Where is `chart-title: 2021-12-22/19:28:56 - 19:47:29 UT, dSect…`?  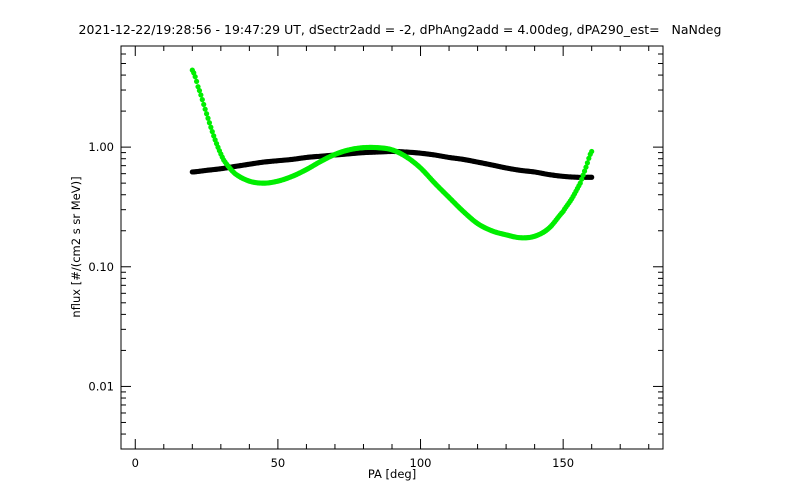
chart-title: 2021-12-22/19:28:56 - 19:47:29 UT, dSect… is located at coordinates (400, 29).